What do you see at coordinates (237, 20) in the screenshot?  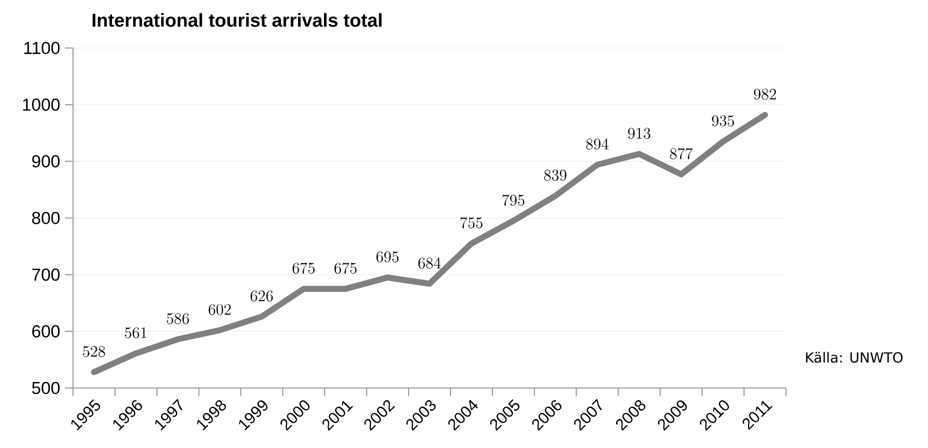 I see `chart-title: International tourist arrivals total` at bounding box center [237, 20].